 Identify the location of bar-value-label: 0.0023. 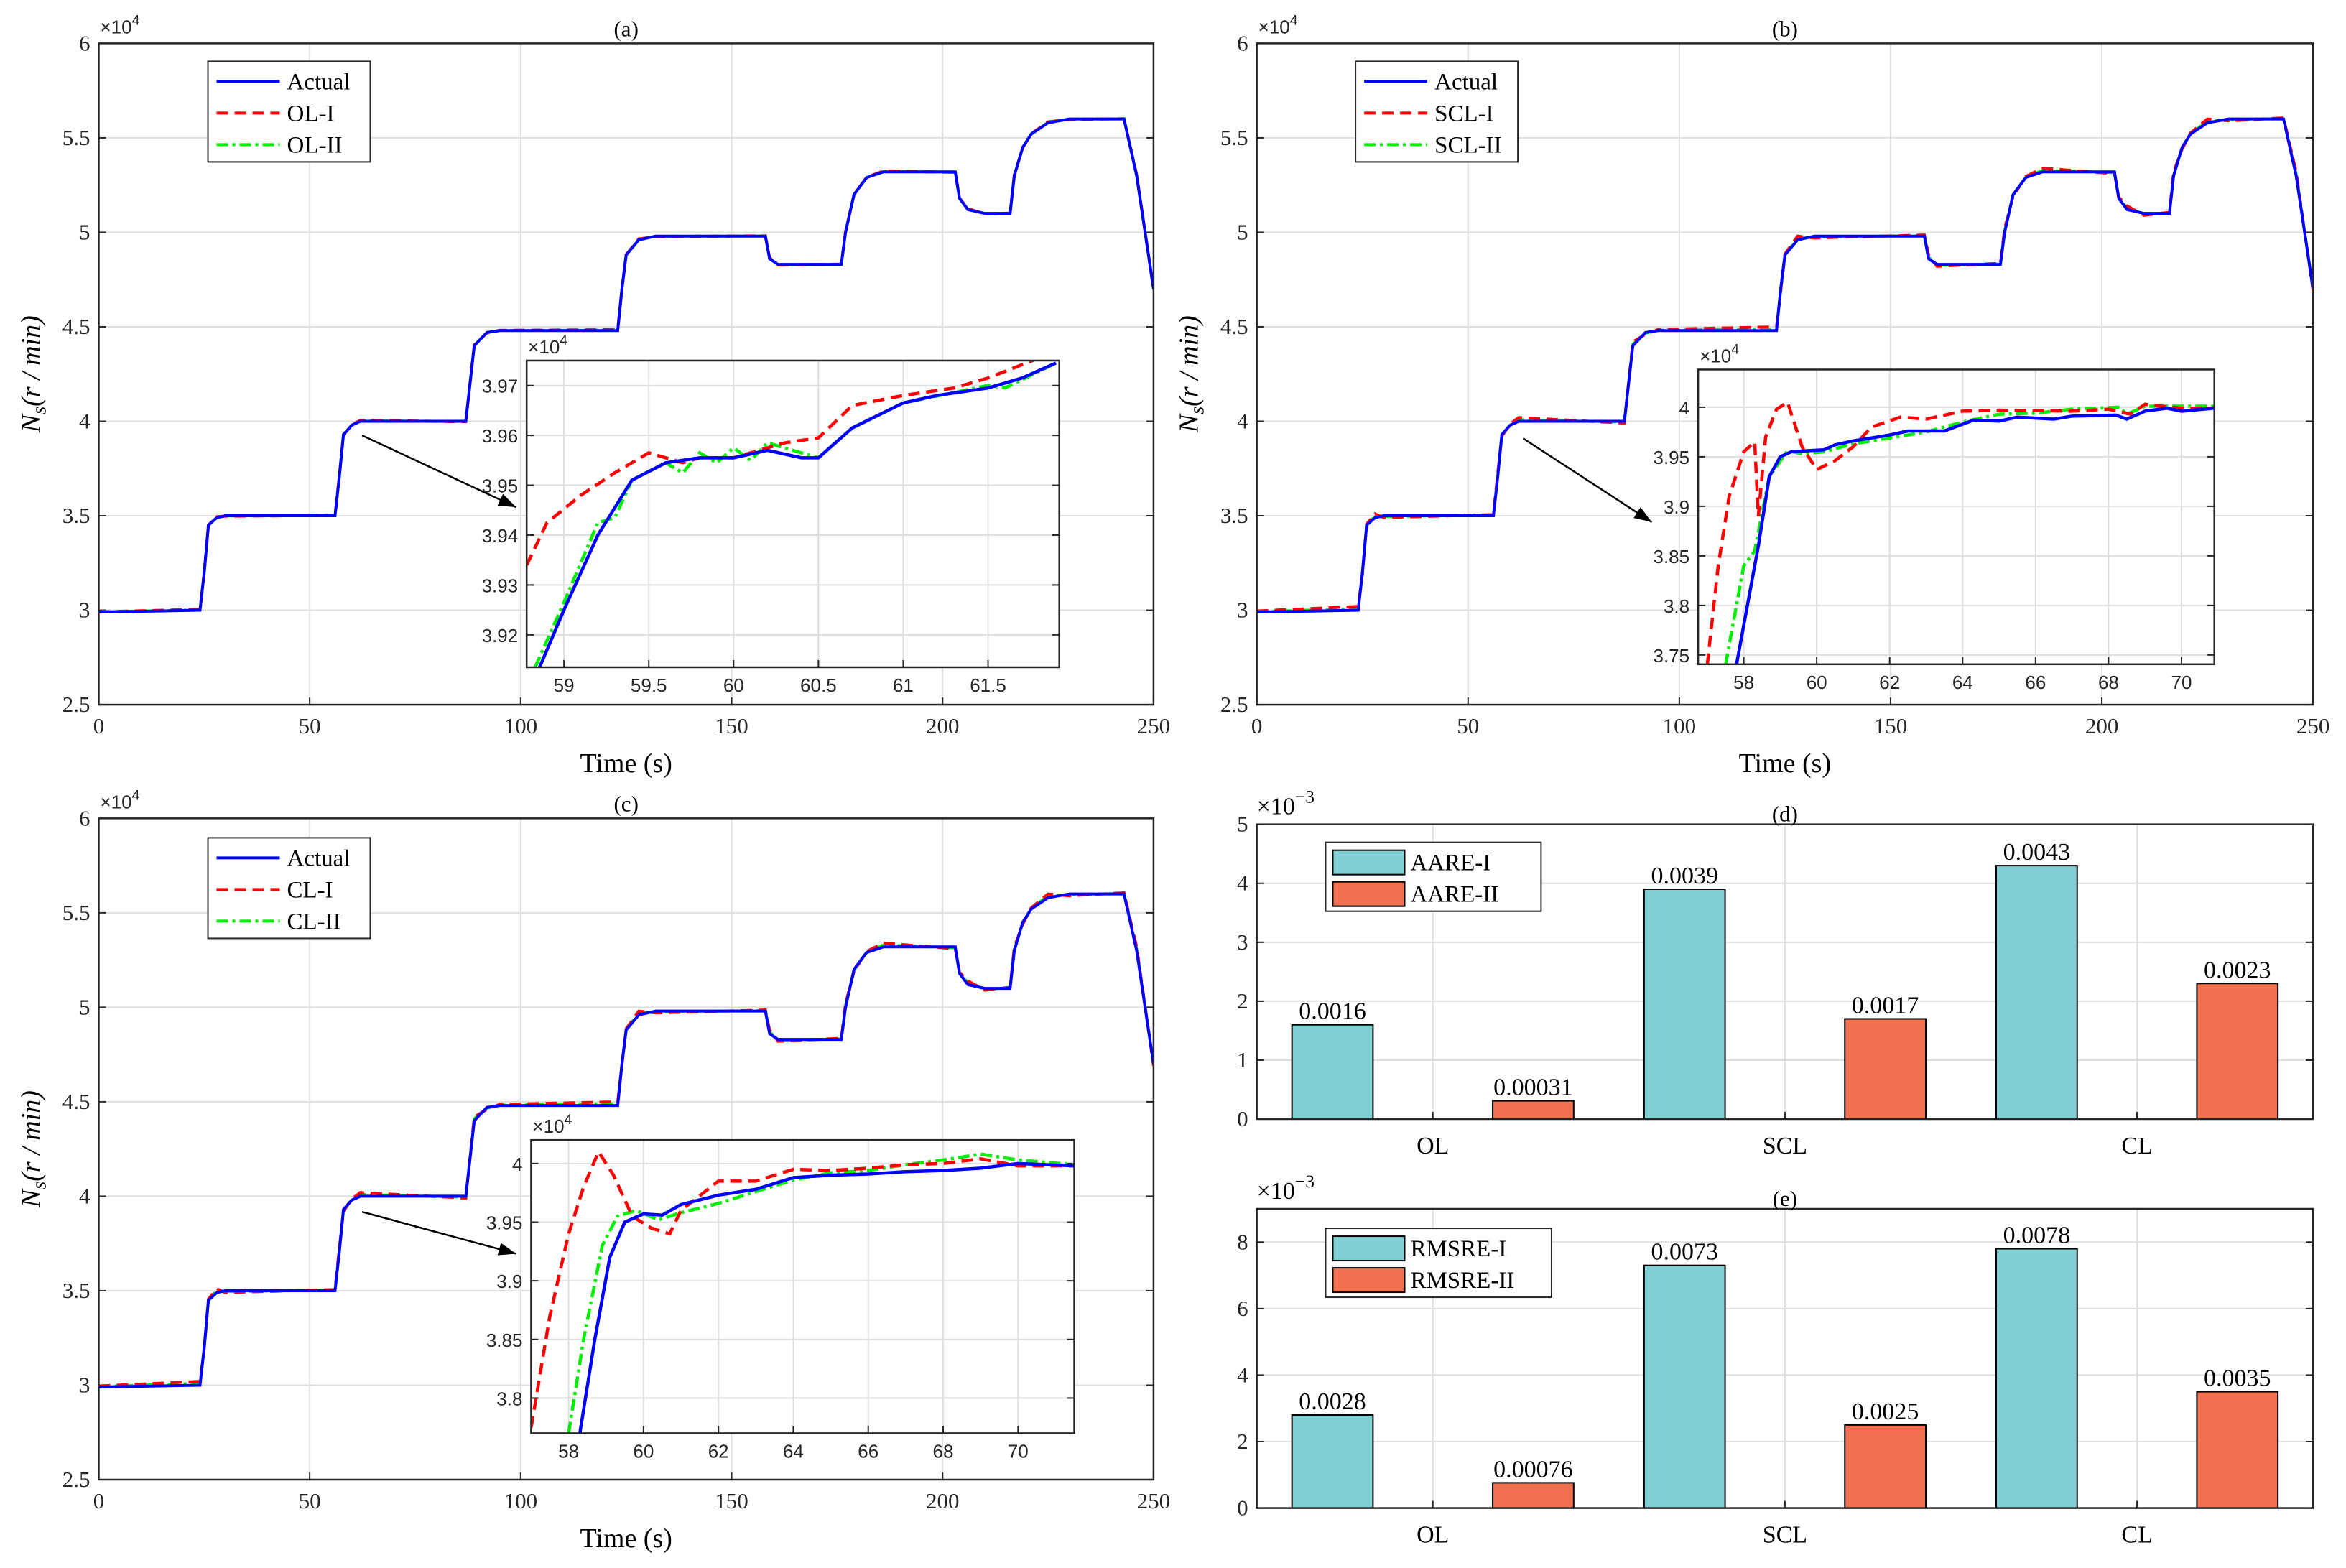
(2237, 970).